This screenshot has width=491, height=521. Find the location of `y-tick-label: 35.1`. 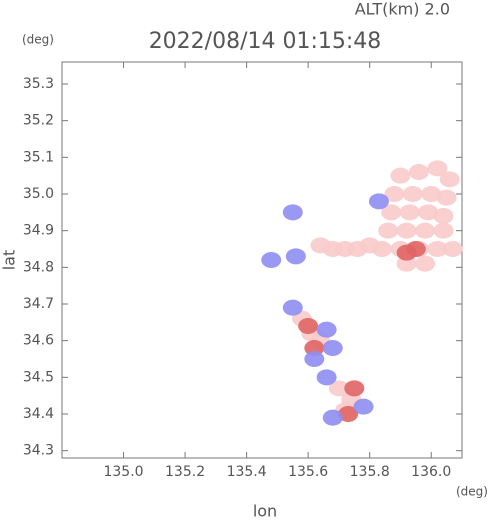

y-tick-label: 35.1 is located at coordinates (38, 157).